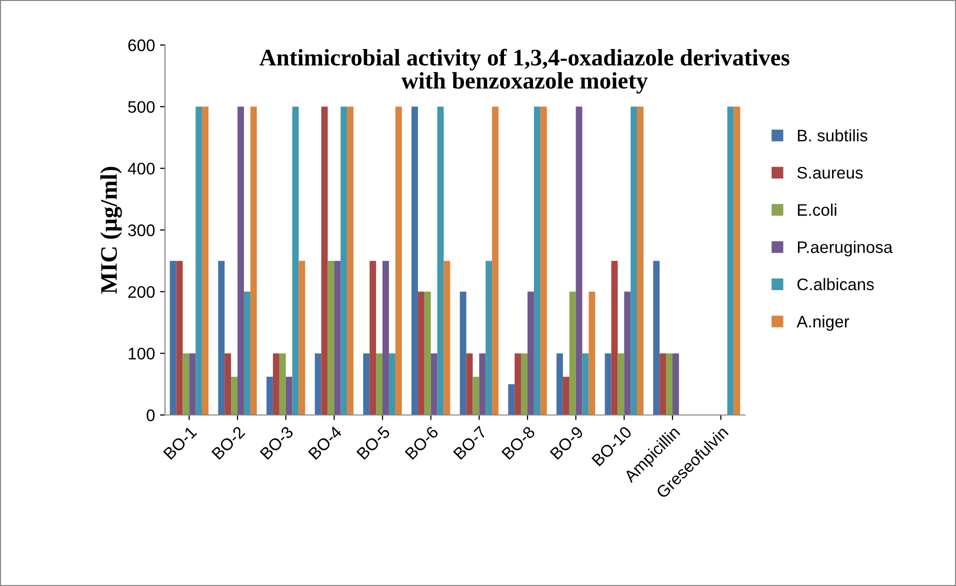 This screenshot has height=586, width=956. What do you see at coordinates (524, 71) in the screenshot?
I see `text: Antimicrobial activity of 1,3,4-oxadiazole derivatives with benzoxazole moiety` at bounding box center [524, 71].